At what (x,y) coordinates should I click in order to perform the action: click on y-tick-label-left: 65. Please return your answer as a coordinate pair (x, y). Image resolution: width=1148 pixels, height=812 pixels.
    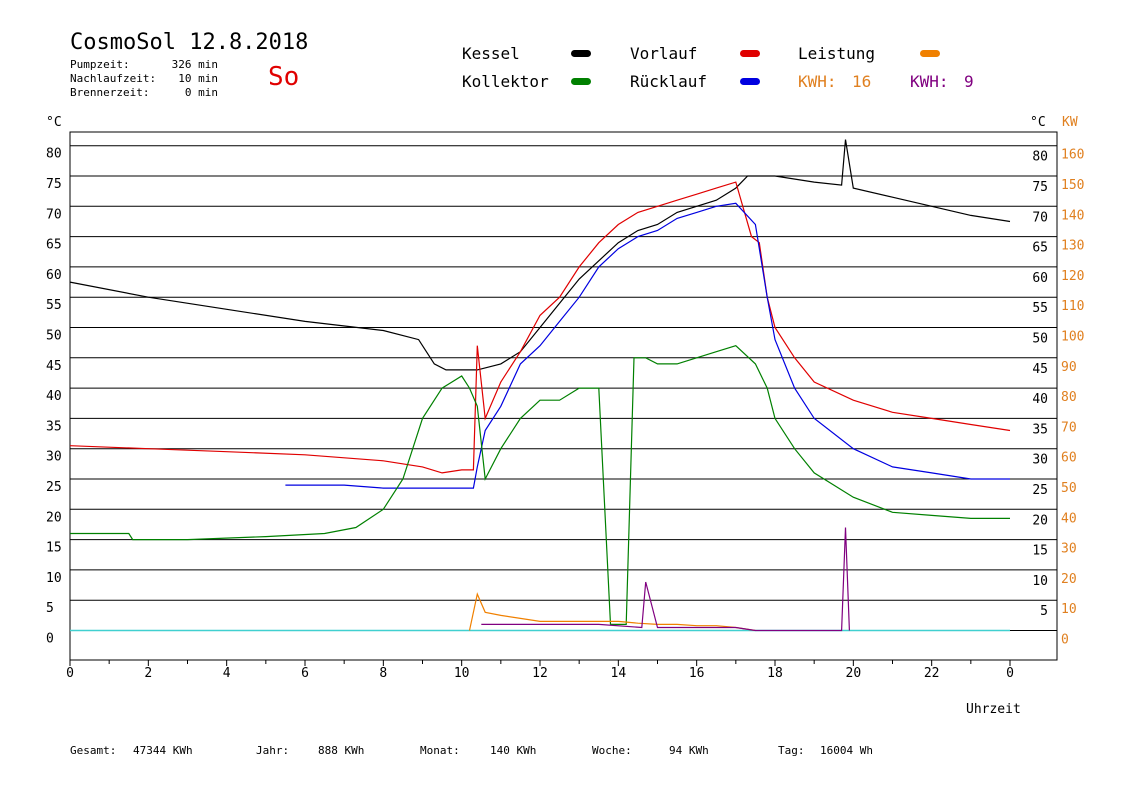
    Looking at the image, I should click on (54, 245).